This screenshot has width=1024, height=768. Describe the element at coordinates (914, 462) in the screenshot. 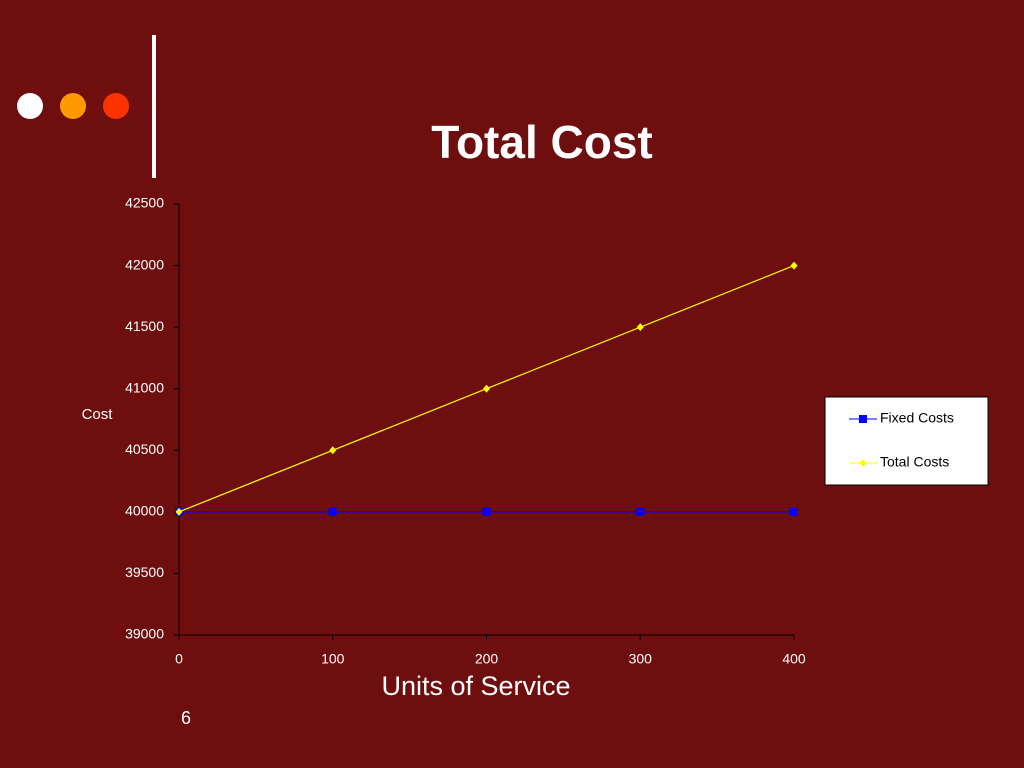

I see `legend-label: Total Costs` at that location.